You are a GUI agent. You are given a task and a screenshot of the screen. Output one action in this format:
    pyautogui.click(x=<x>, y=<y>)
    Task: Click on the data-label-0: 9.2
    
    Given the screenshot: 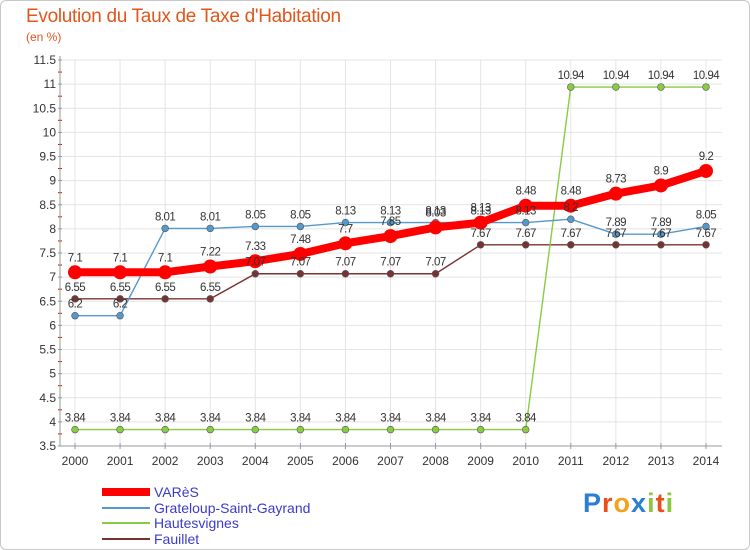 What is the action you would take?
    pyautogui.click(x=706, y=157)
    